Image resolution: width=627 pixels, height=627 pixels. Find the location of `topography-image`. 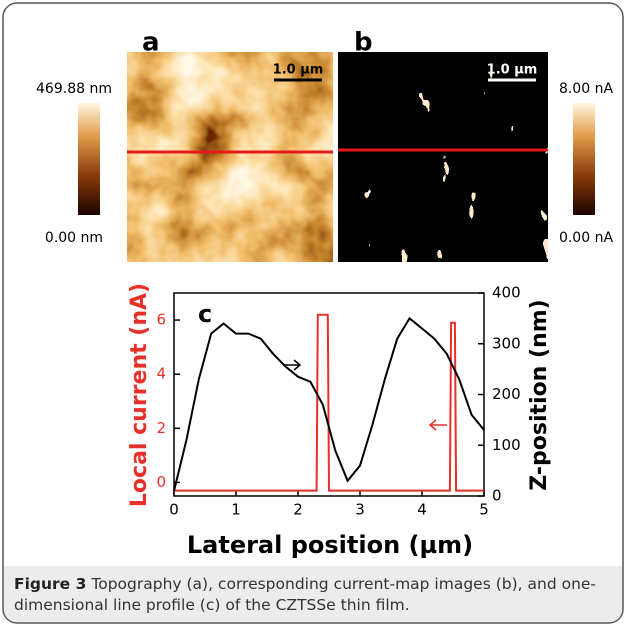

topography-image is located at coordinates (230, 157).